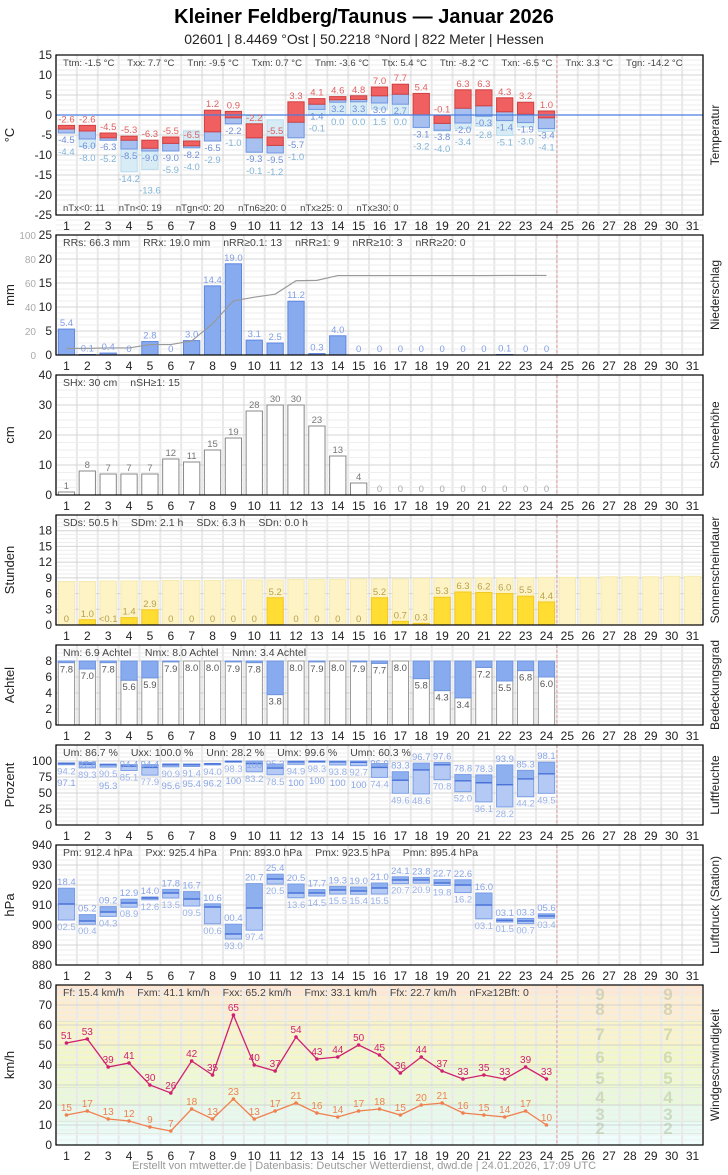  I want to click on panel-side-label: Windgeschwindigkeit, so click(715, 1064).